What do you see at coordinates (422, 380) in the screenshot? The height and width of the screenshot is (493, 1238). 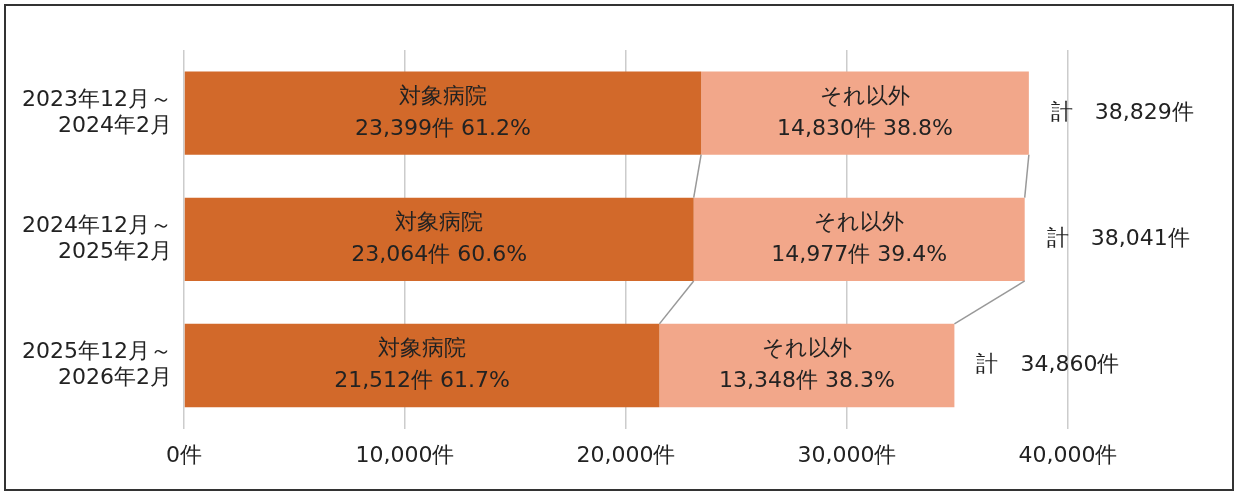 I see `data-label: 21,512件 61.7%` at bounding box center [422, 380].